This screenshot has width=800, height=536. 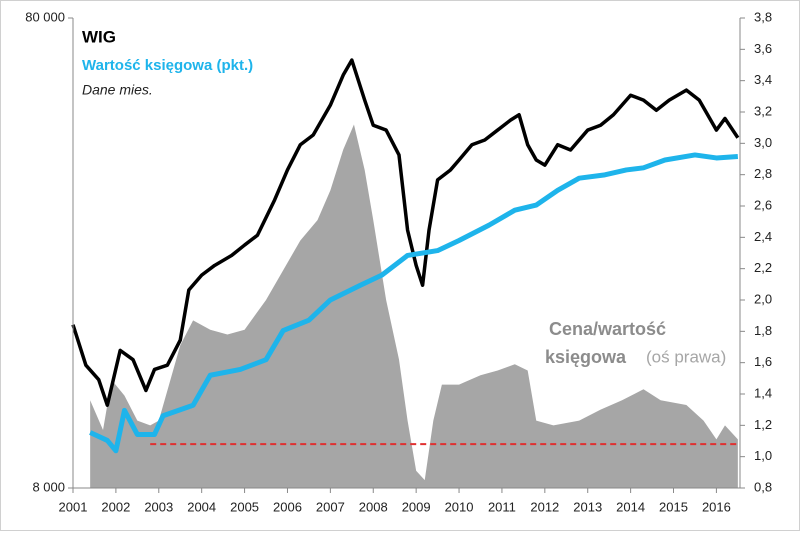 I want to click on y2-tick-label: 2,8, so click(x=763, y=173).